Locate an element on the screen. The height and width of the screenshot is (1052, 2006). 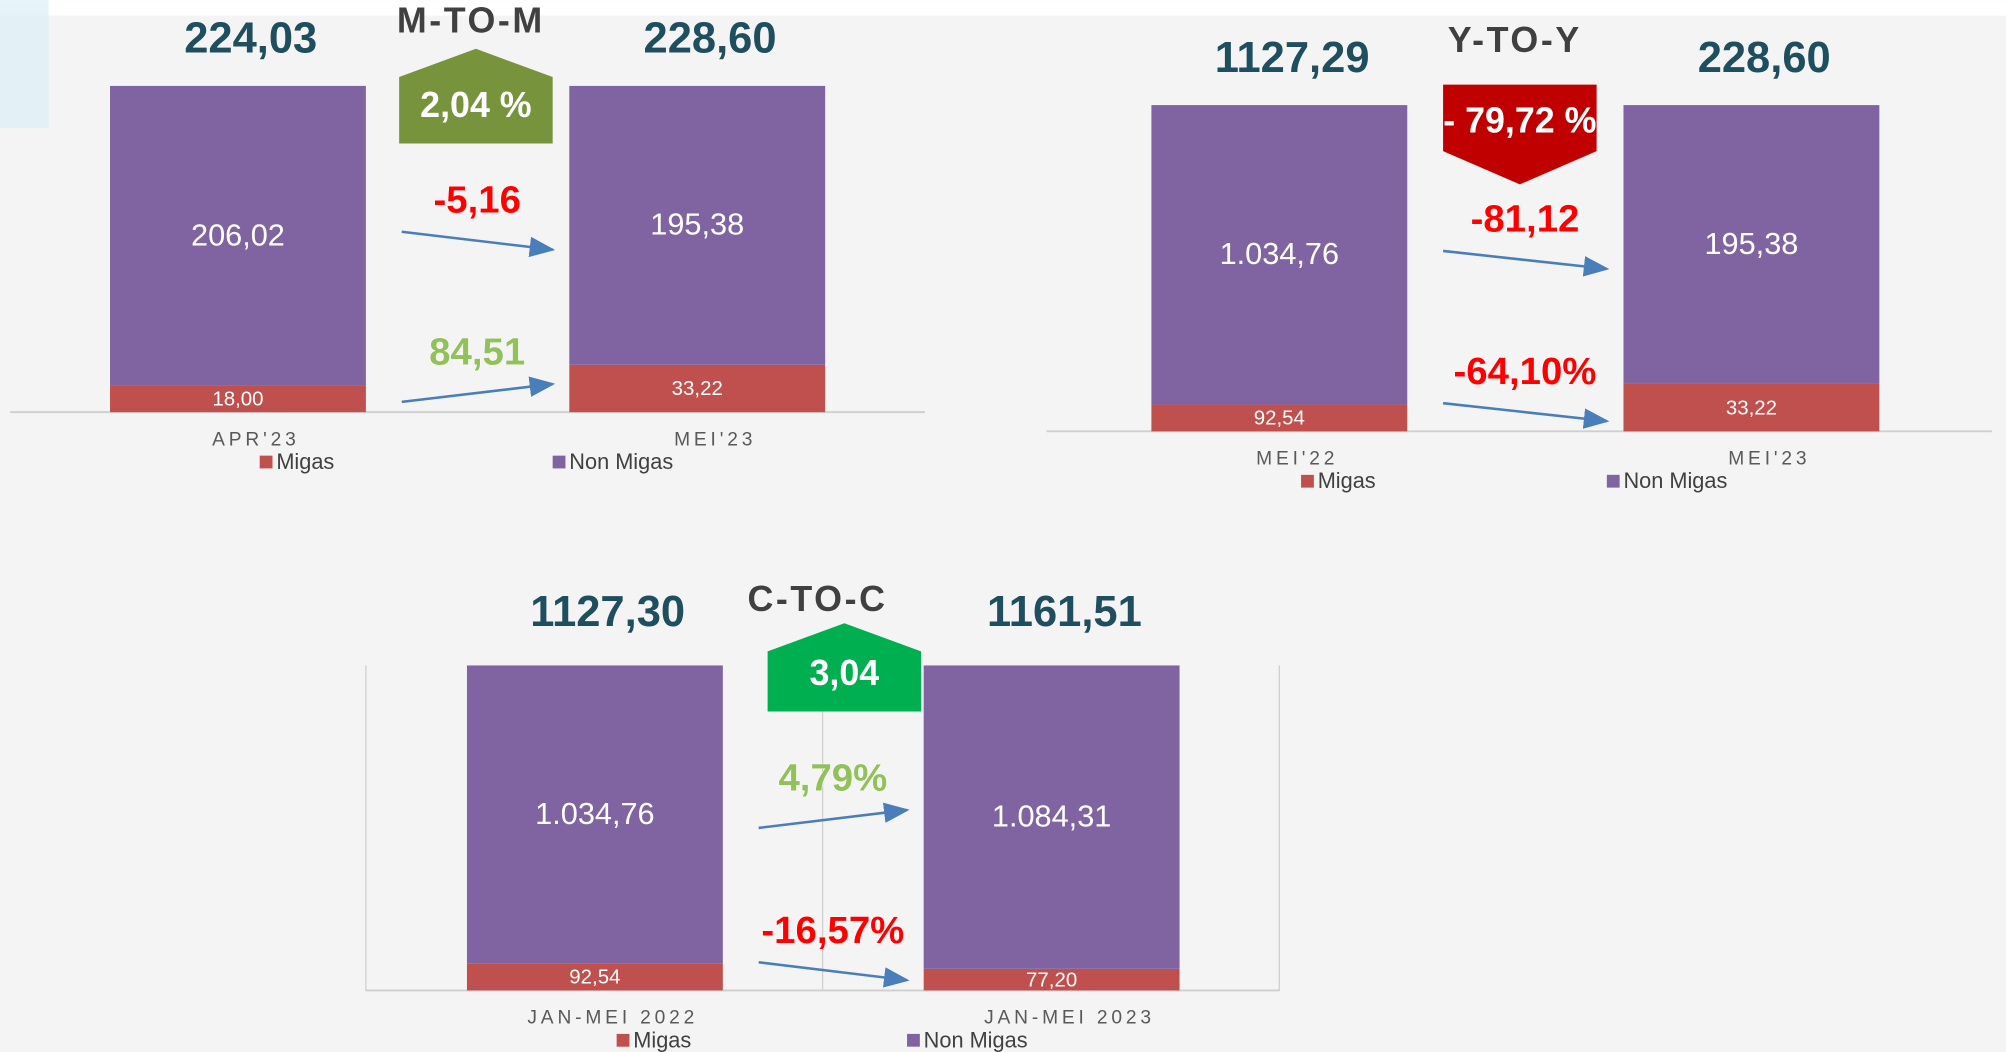
total-label: 224,03 is located at coordinates (250, 39).